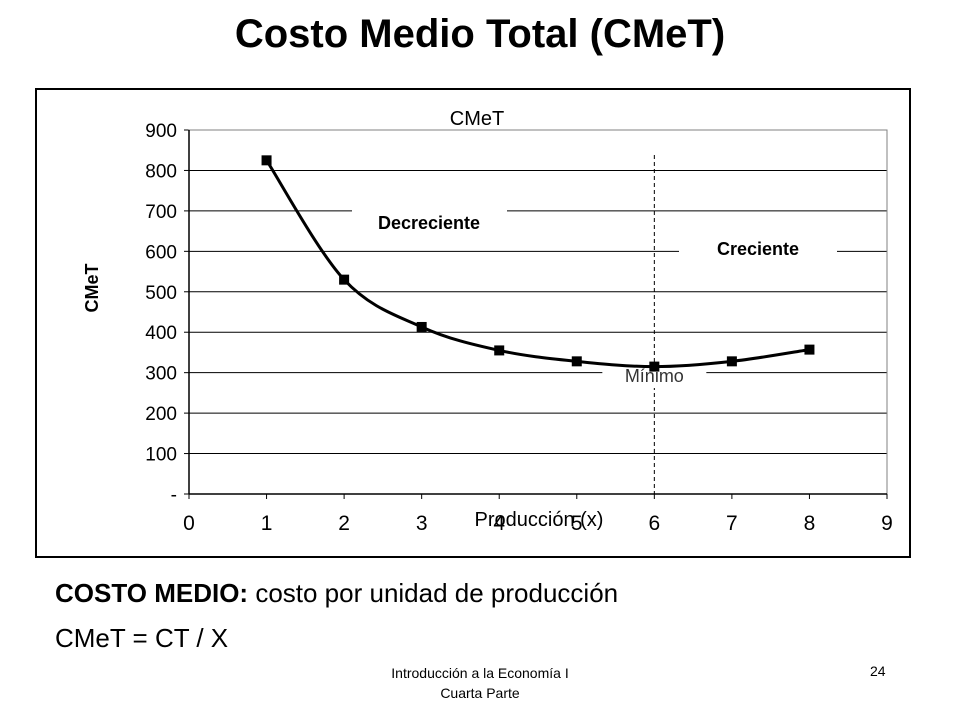  I want to click on increasing-label: Creciente, so click(758, 249).